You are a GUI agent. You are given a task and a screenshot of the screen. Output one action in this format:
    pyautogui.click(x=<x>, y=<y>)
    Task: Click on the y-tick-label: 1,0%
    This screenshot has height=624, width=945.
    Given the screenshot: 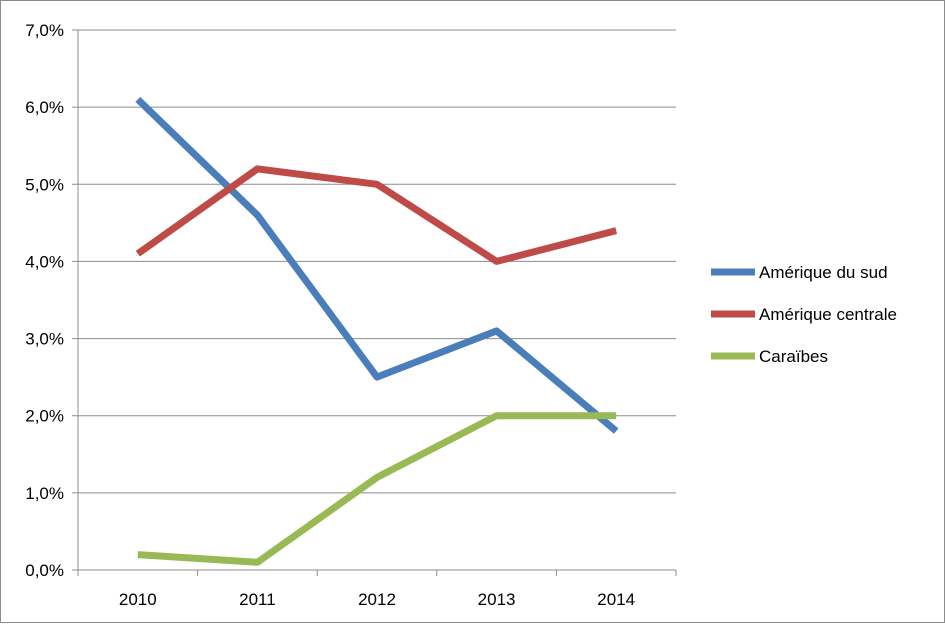 What is the action you would take?
    pyautogui.click(x=44, y=493)
    